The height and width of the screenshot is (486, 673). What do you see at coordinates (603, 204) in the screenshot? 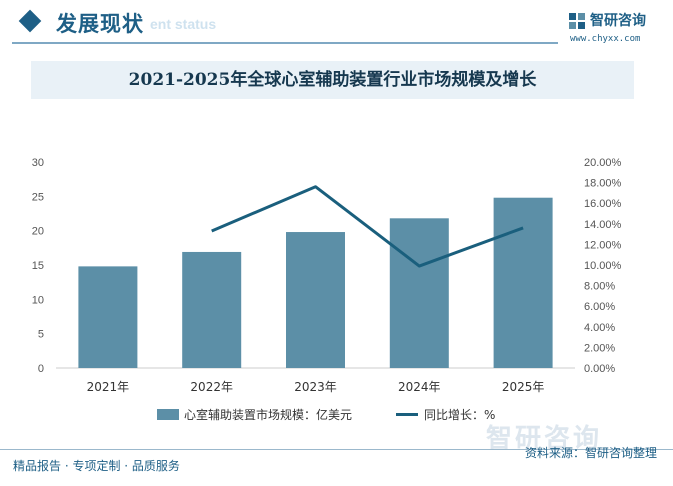
I see `right-tick-label: 16.00%` at bounding box center [603, 204].